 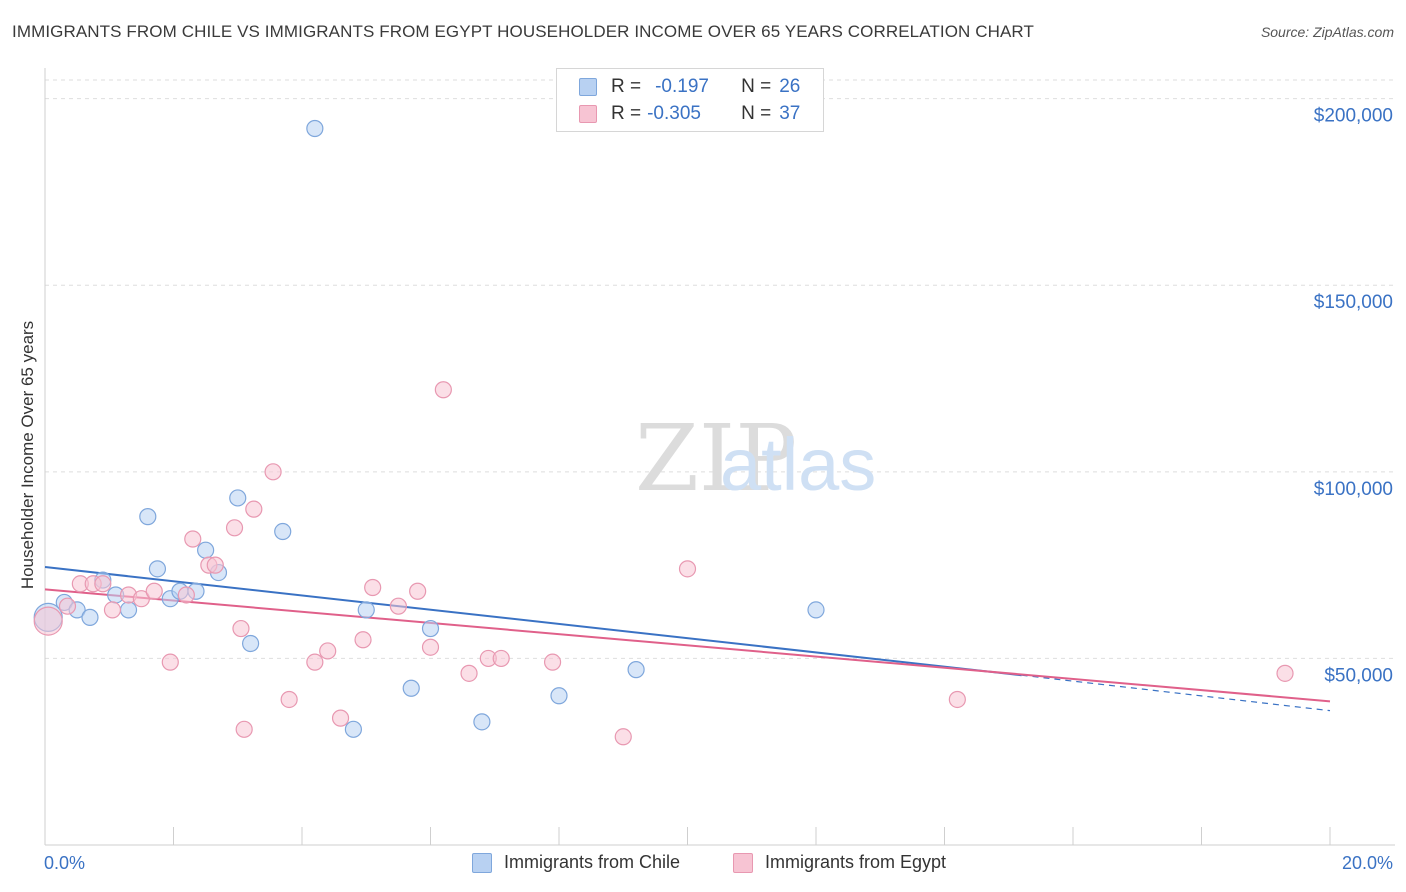 What do you see at coordinates (790, 113) in the screenshot?
I see `legend-egypt-n-value: 37` at bounding box center [790, 113].